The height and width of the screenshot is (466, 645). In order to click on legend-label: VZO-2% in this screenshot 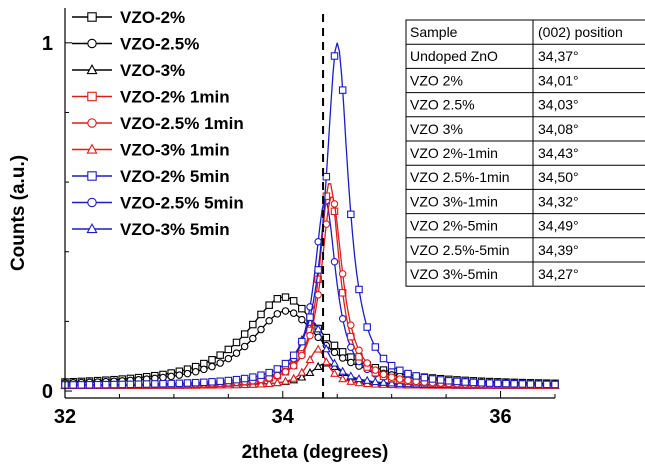, I will do `click(152, 17)`.